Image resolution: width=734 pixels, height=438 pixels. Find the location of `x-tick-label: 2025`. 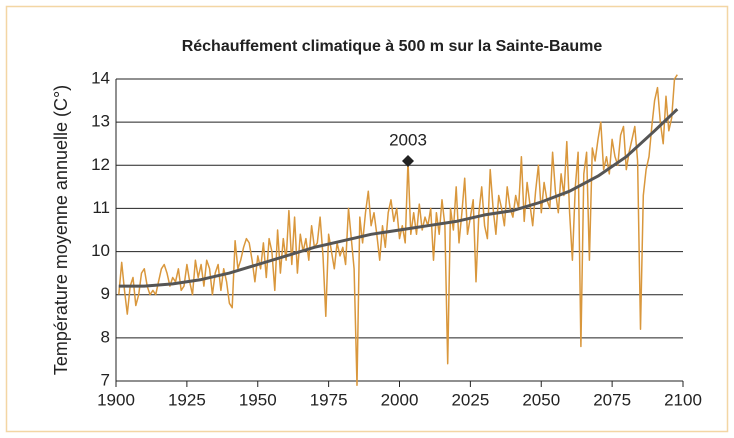

x-tick-label: 2025 is located at coordinates (470, 399).